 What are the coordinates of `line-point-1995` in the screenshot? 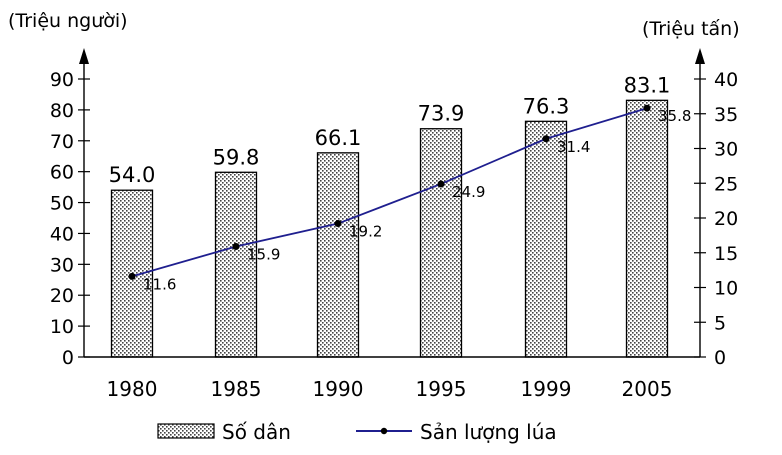 It's located at (441, 184).